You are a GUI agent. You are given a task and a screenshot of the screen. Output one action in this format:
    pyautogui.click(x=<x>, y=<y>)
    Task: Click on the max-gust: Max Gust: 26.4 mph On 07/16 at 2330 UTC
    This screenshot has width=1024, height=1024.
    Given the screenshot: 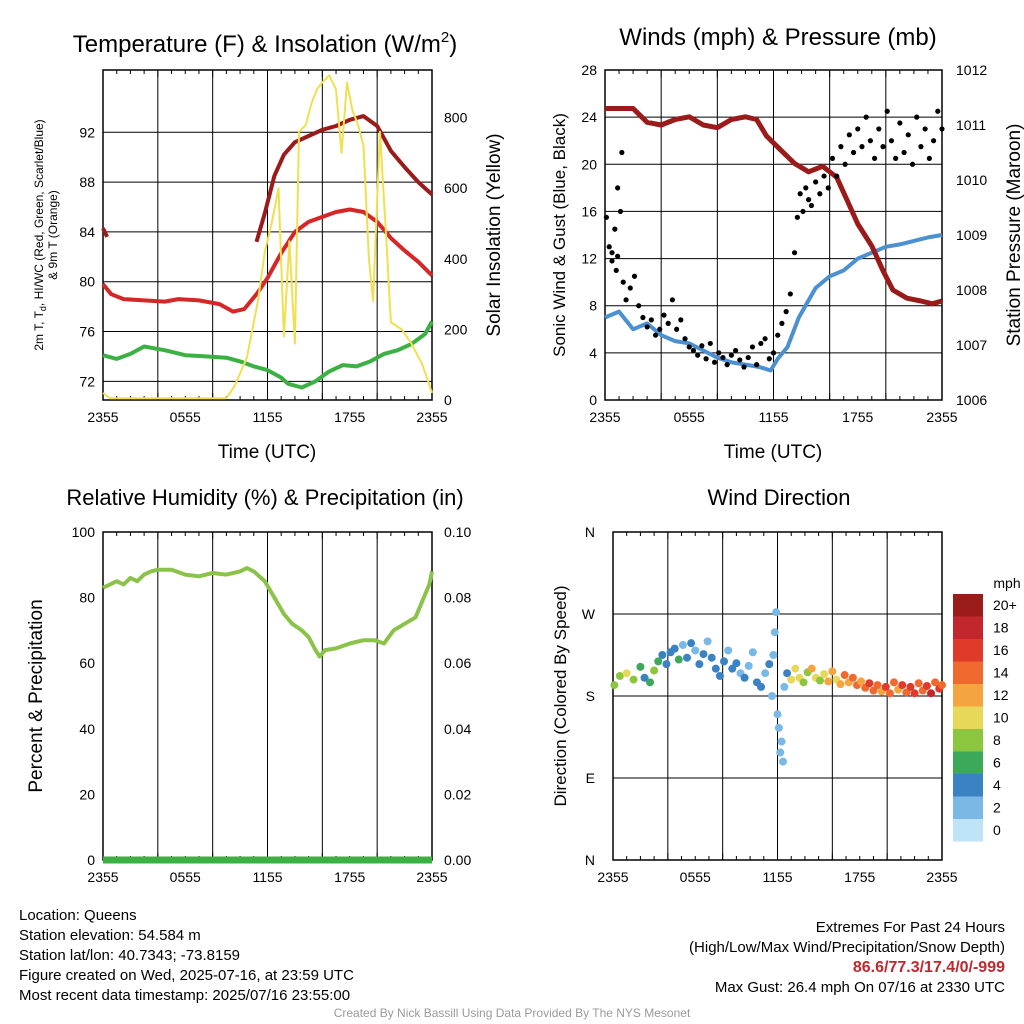 What is the action you would take?
    pyautogui.click(x=859, y=987)
    